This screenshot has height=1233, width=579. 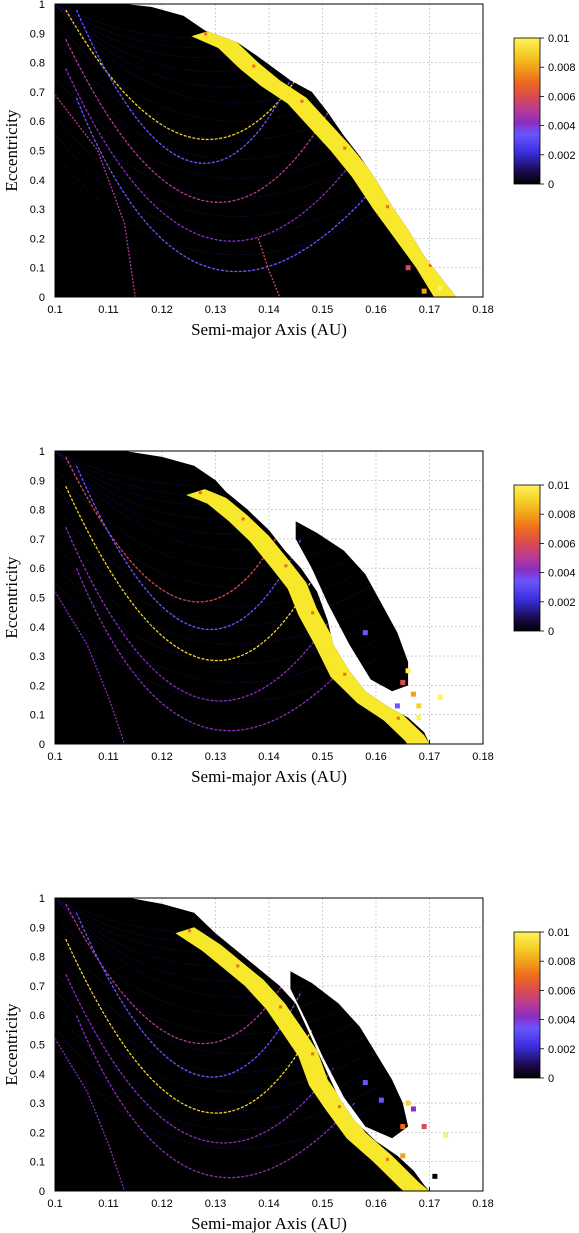 I want to click on colorbar: 0 0.002 0.004 0.006 0.008 0.01, so click(x=544, y=559).